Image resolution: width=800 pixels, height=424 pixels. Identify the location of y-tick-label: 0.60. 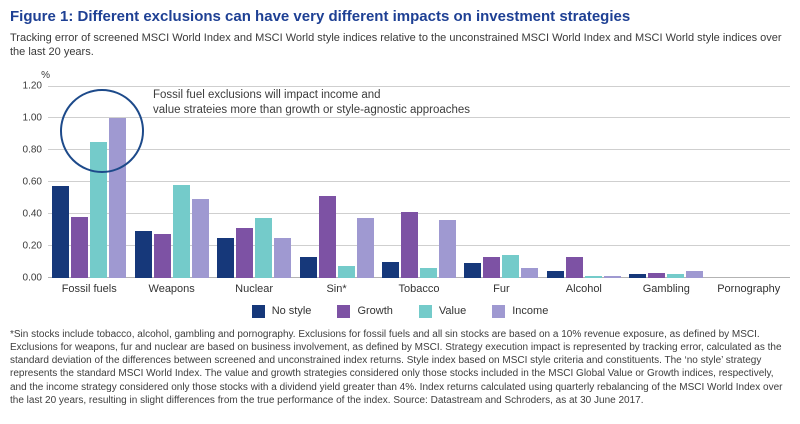
(32, 182).